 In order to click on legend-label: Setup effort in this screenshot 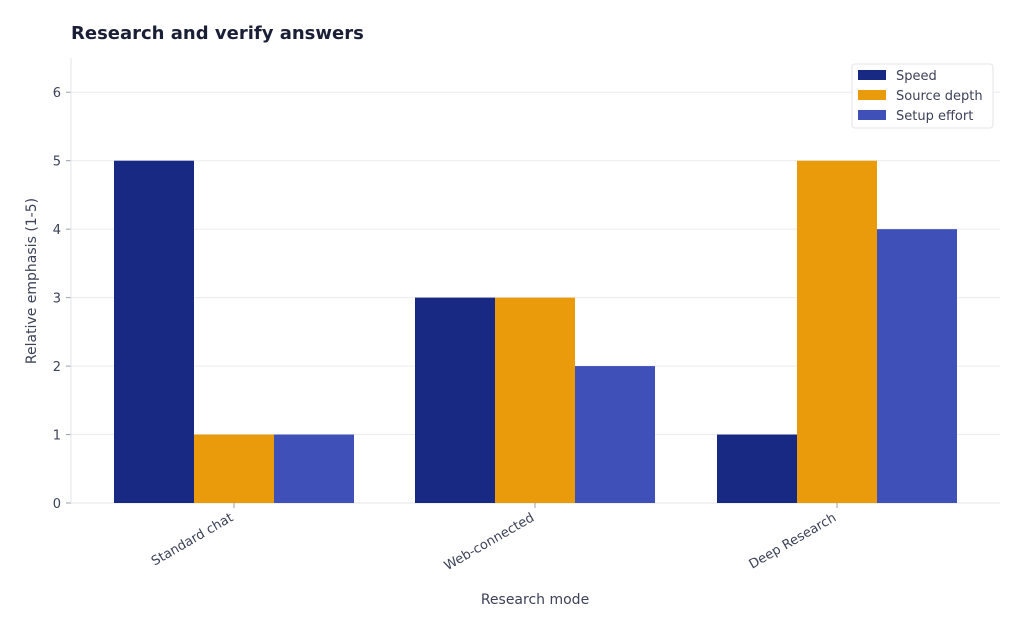, I will do `click(934, 116)`.